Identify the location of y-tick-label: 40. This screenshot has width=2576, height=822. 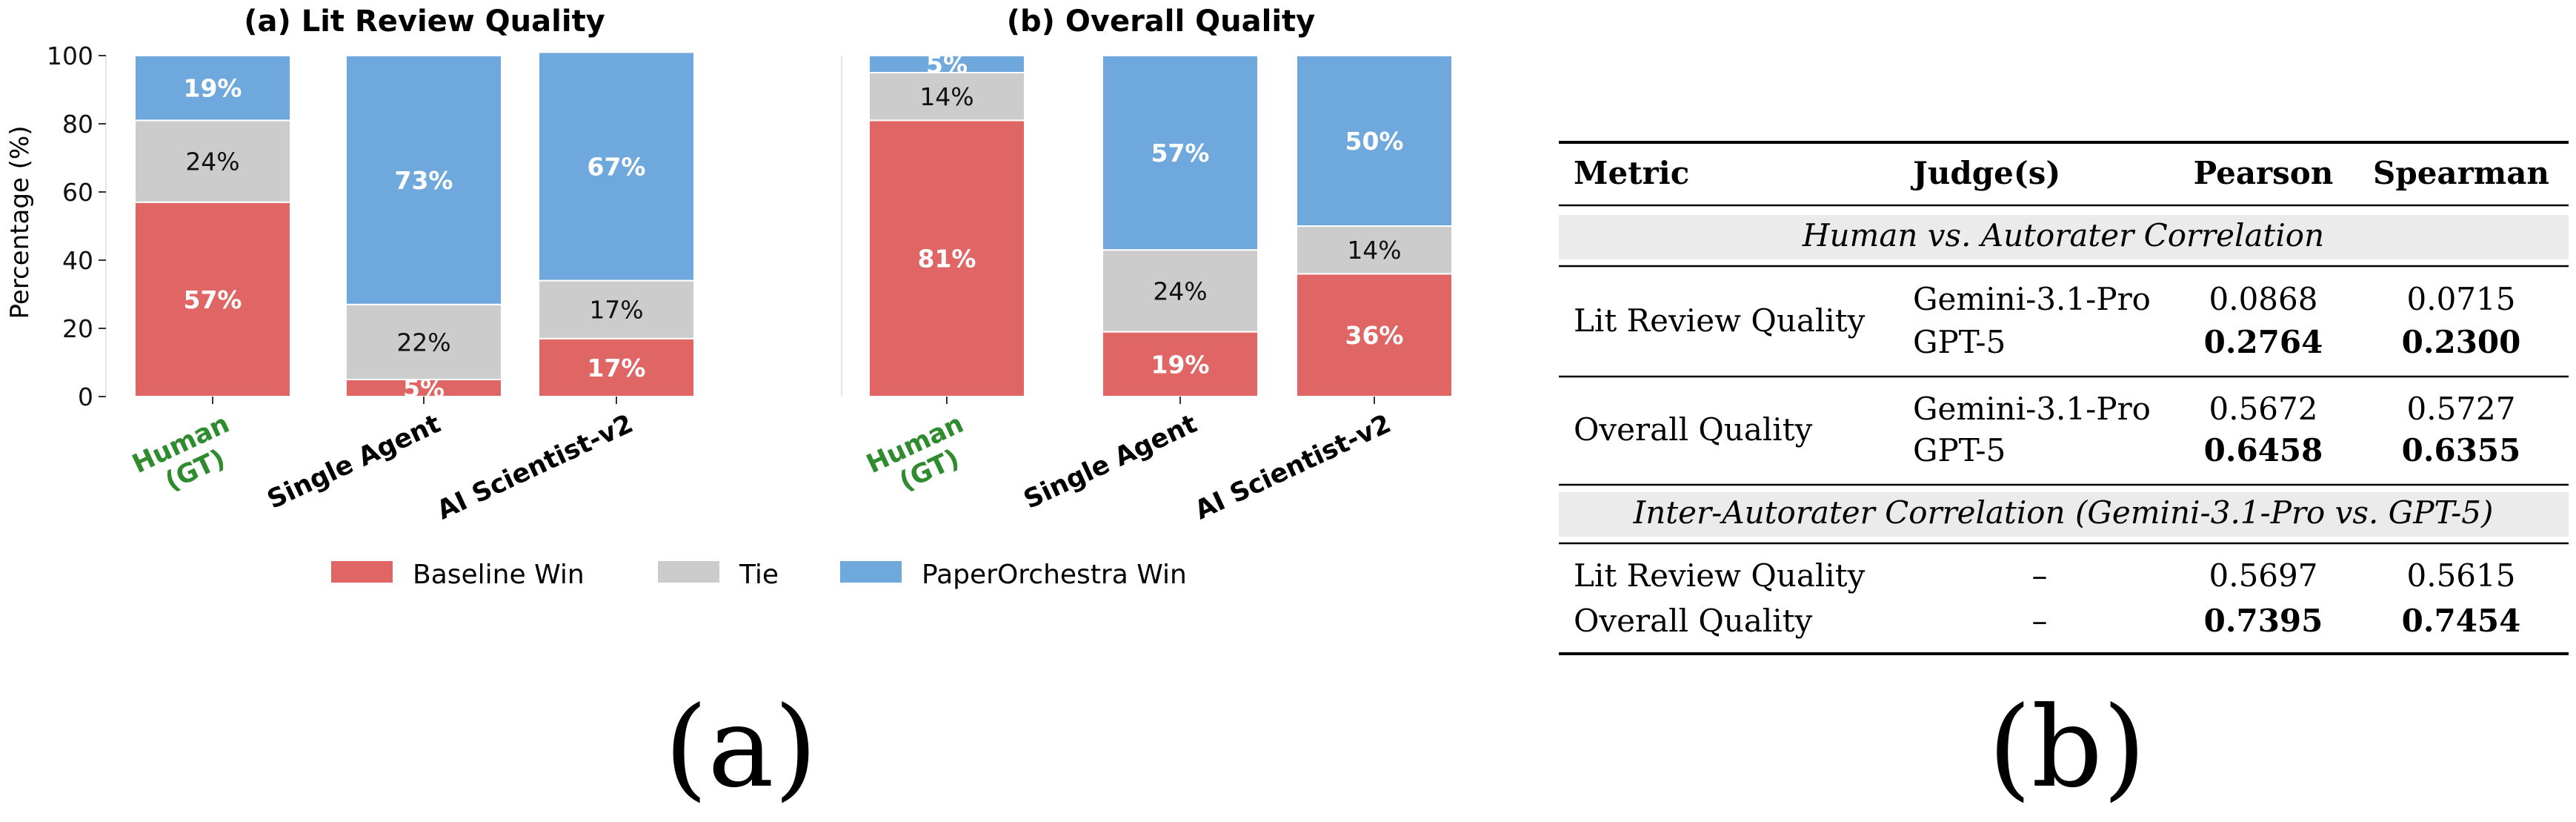
(77, 260).